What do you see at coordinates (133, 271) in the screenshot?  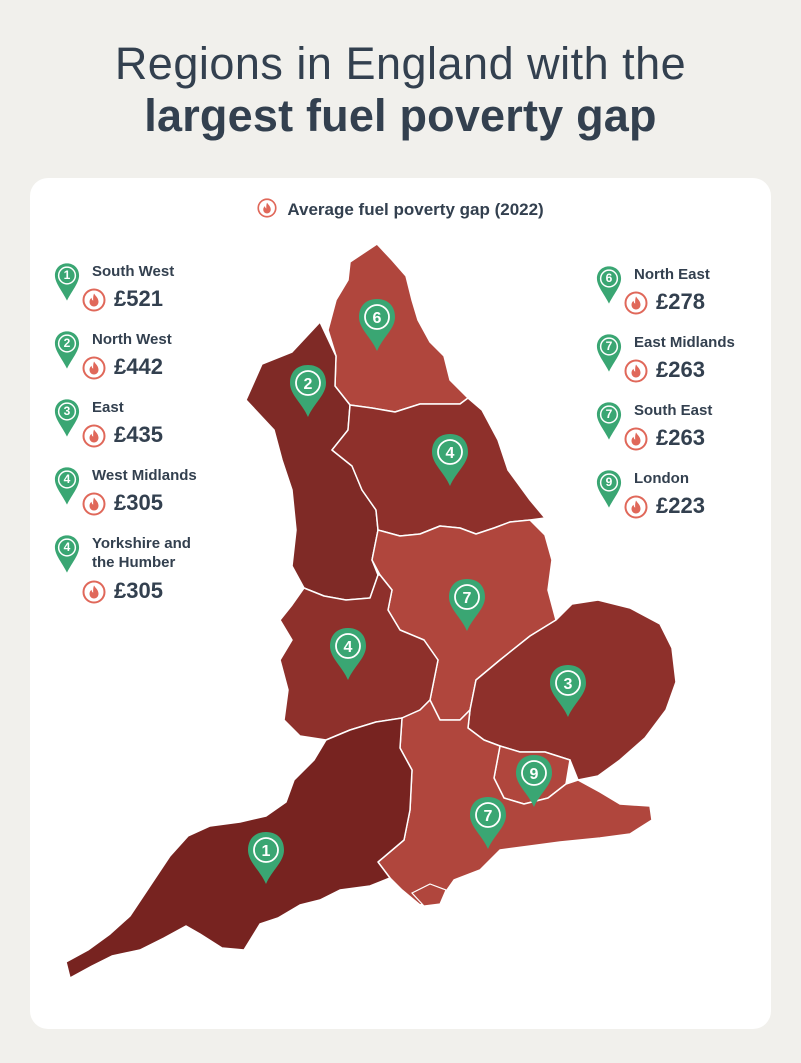 I see `region-name: South West` at bounding box center [133, 271].